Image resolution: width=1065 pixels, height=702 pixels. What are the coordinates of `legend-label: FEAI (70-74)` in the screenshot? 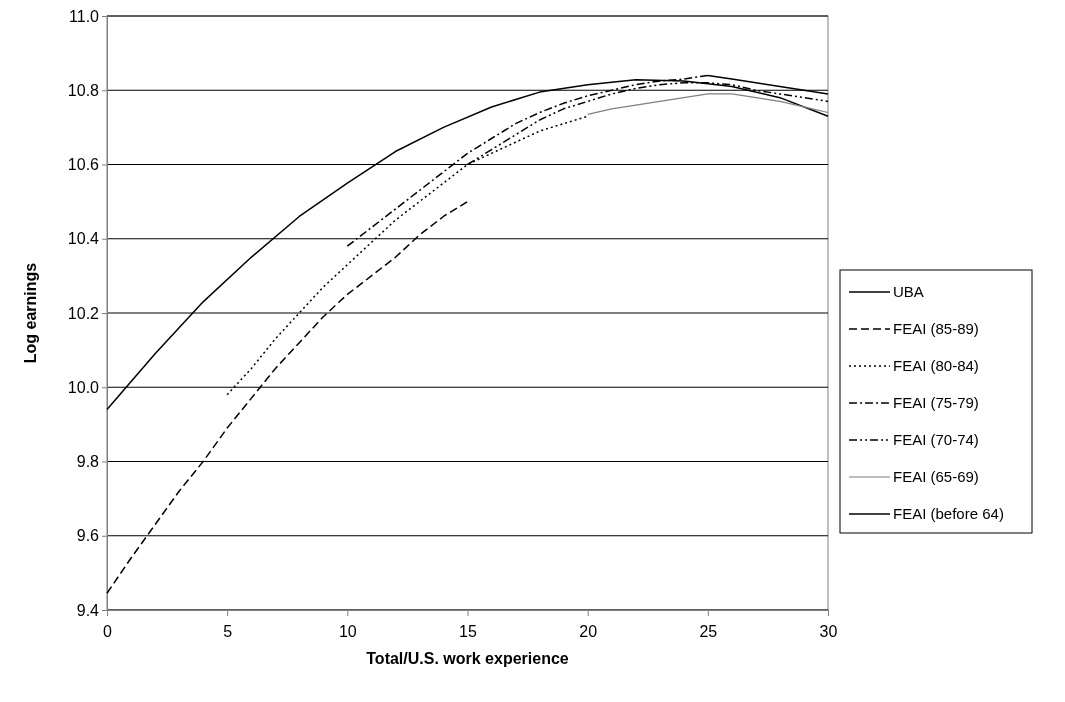 It's located at (936, 439).